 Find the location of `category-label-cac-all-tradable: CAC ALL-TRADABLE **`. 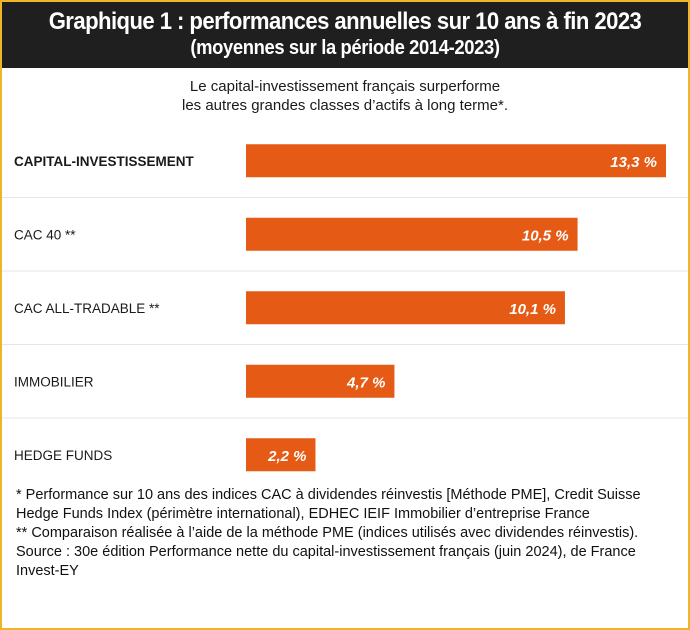

category-label-cac-all-tradable: CAC ALL-TRADABLE ** is located at coordinates (87, 308).